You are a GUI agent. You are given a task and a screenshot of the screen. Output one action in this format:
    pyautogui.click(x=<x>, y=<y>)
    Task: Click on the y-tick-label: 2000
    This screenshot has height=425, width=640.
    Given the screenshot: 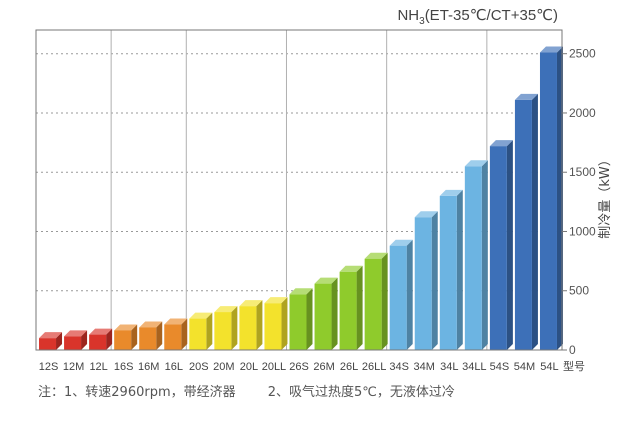 What is the action you would take?
    pyautogui.click(x=582, y=113)
    